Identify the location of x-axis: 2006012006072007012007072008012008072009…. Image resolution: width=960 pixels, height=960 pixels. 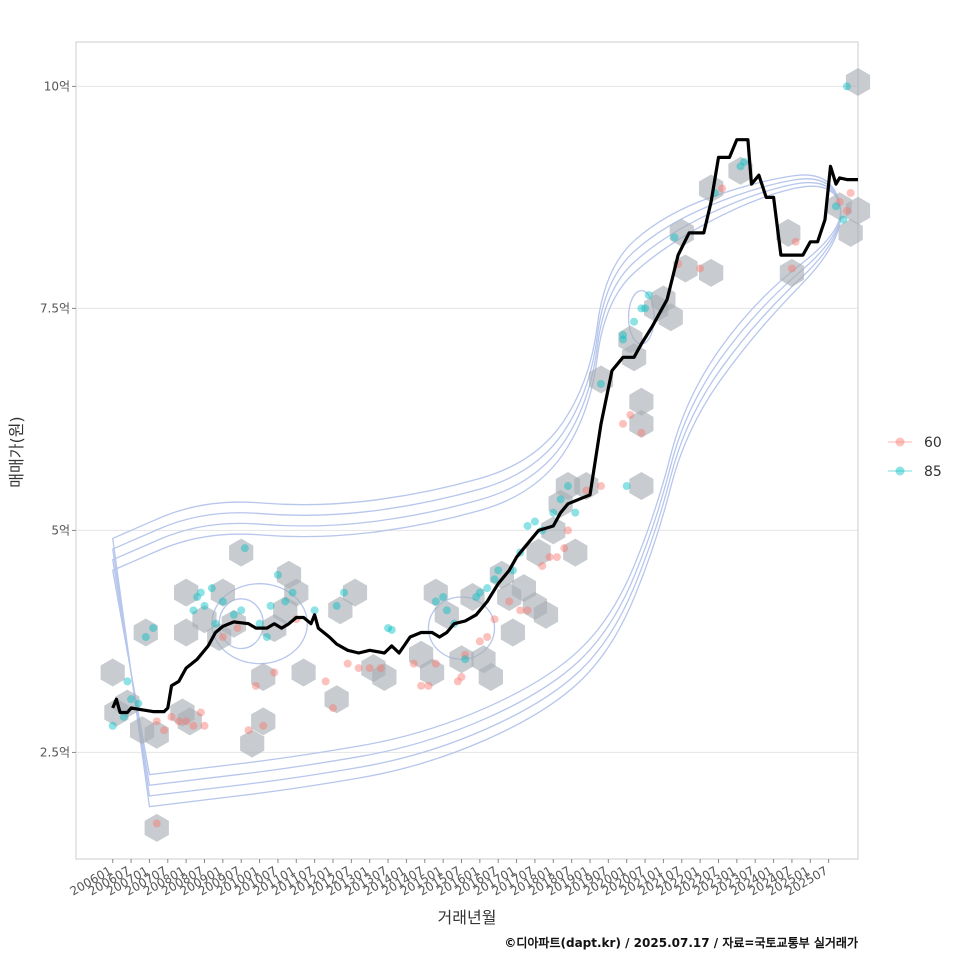
(449, 879).